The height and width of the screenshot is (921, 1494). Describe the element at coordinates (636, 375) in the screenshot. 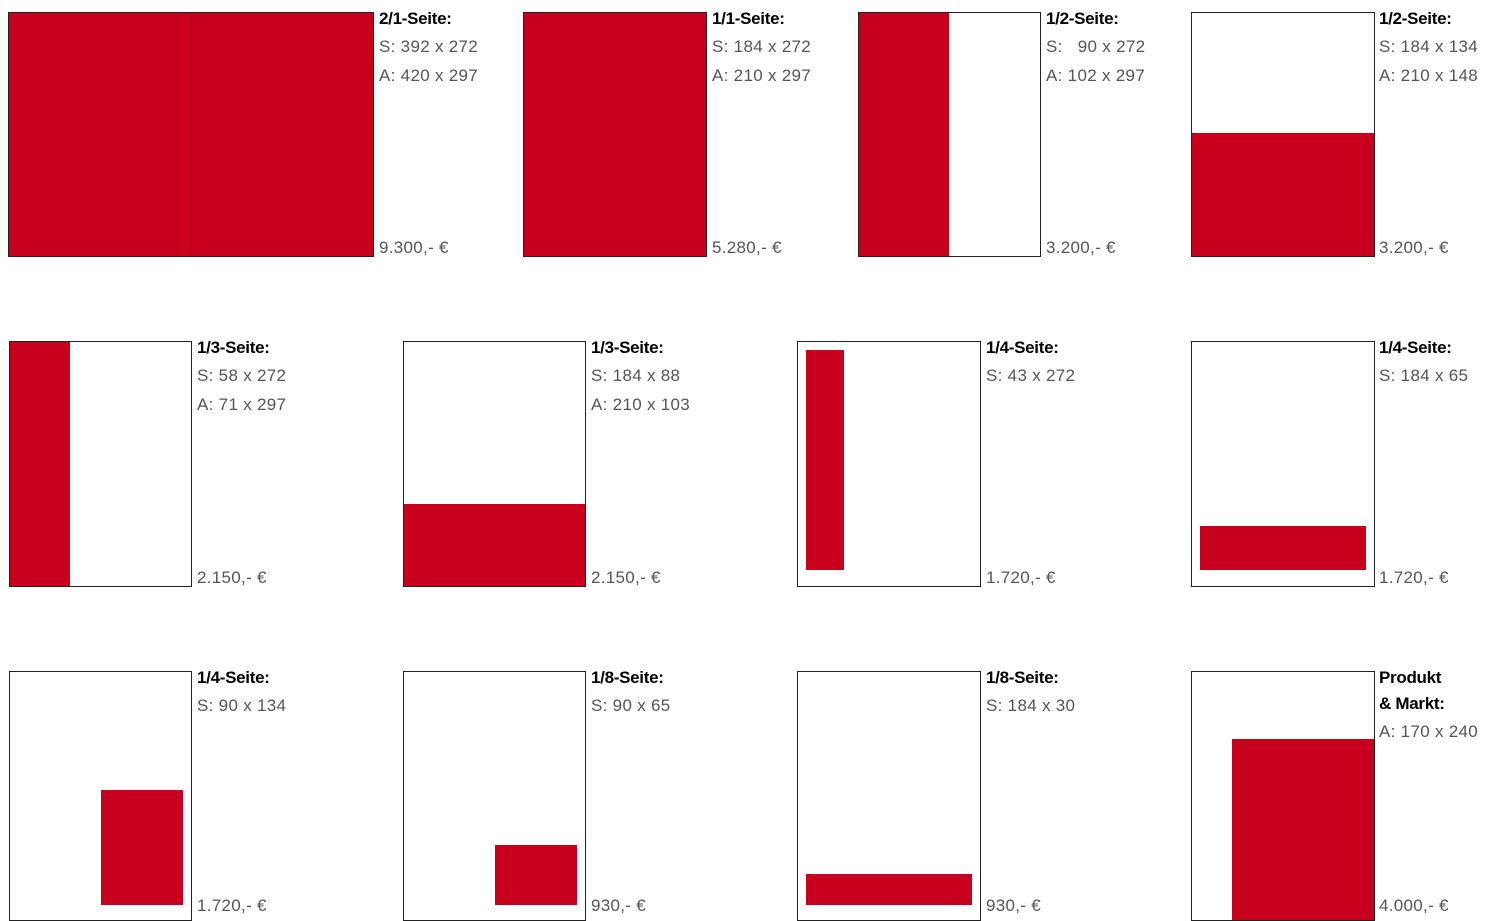

I see `format-type-area-size: S: 184 x 88` at that location.